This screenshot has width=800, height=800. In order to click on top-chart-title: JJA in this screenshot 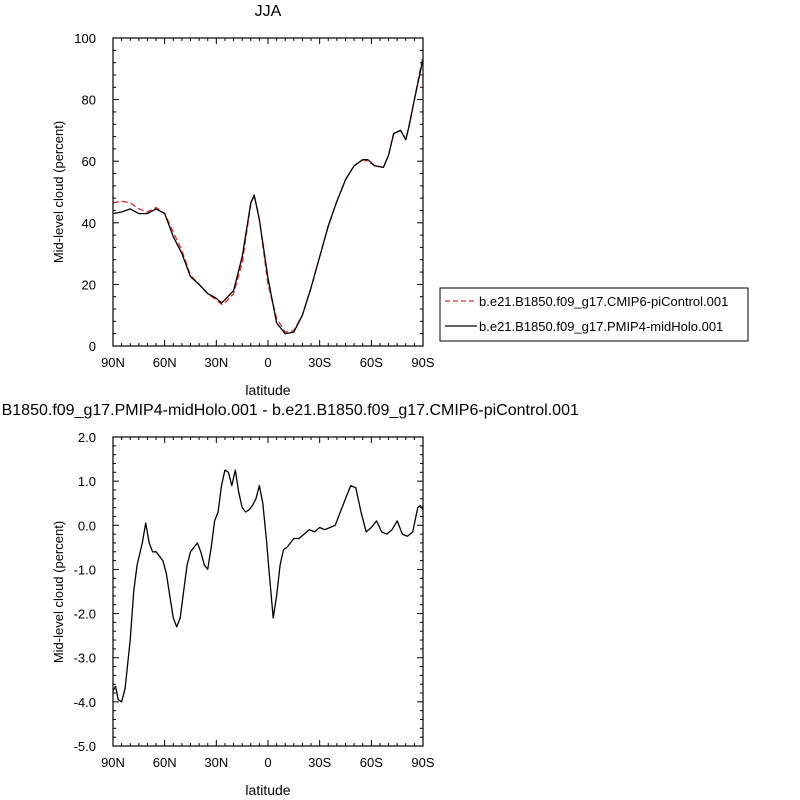, I will do `click(268, 11)`.